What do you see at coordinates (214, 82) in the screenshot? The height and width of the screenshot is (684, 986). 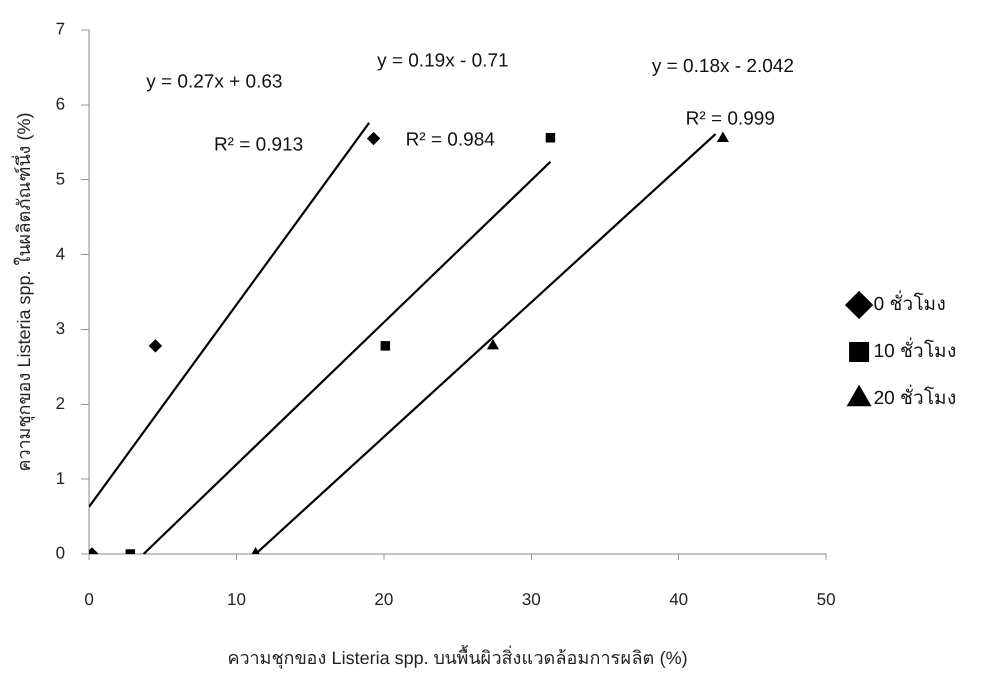 I see `annotation: y = 0.27x + 0.63` at bounding box center [214, 82].